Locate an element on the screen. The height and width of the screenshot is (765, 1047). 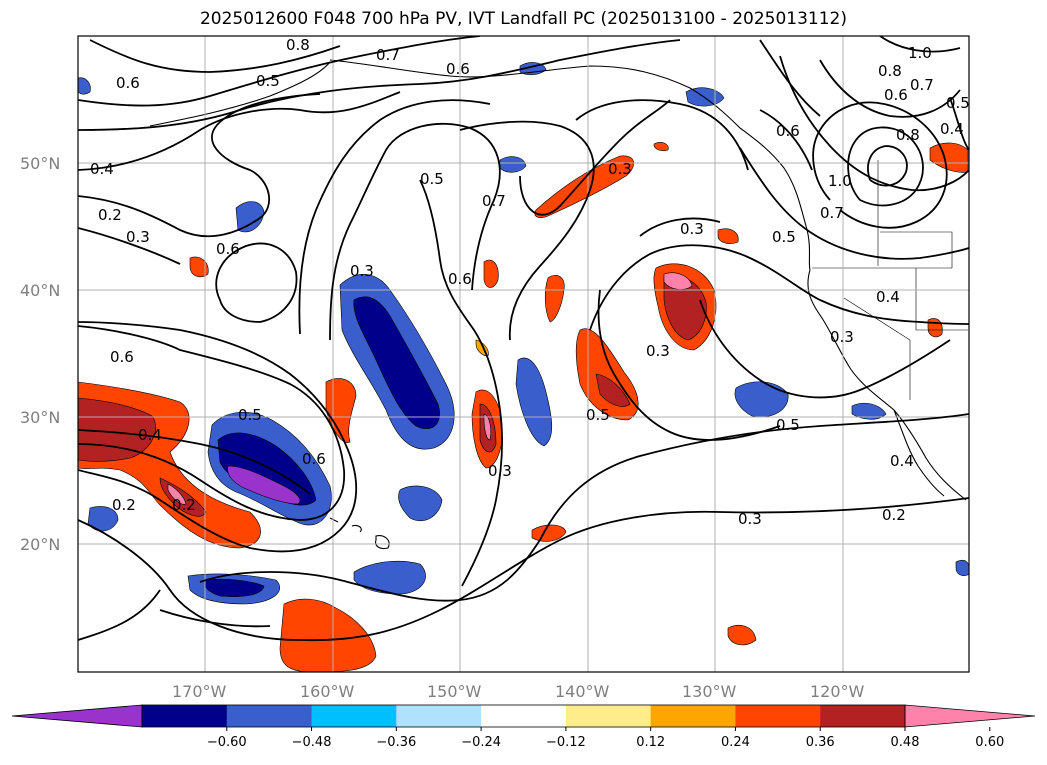
lat-label-50n: 50°N is located at coordinates (40, 163).